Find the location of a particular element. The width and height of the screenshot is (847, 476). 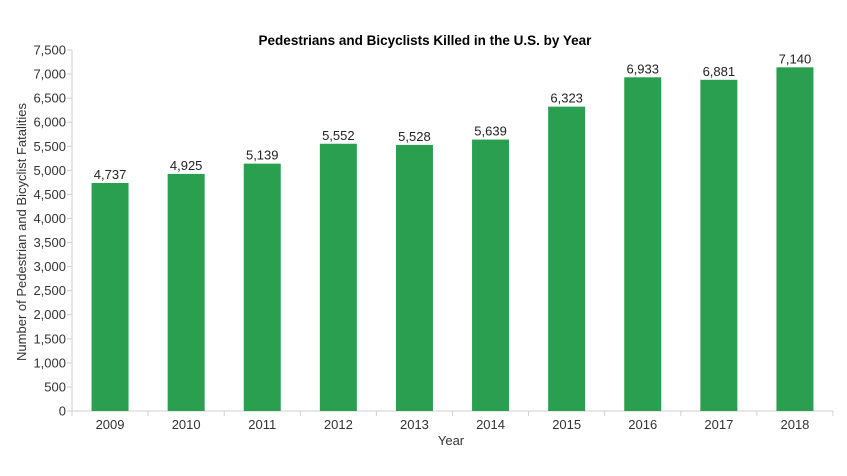

y-tick-label: 3,500 is located at coordinates (49, 242).